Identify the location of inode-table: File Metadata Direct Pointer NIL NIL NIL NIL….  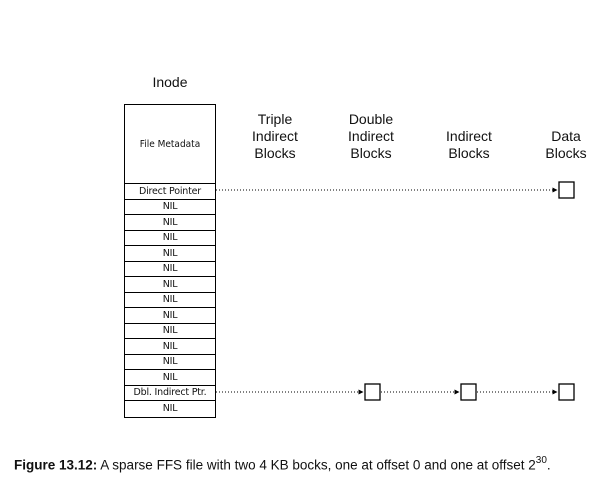
(170, 261).